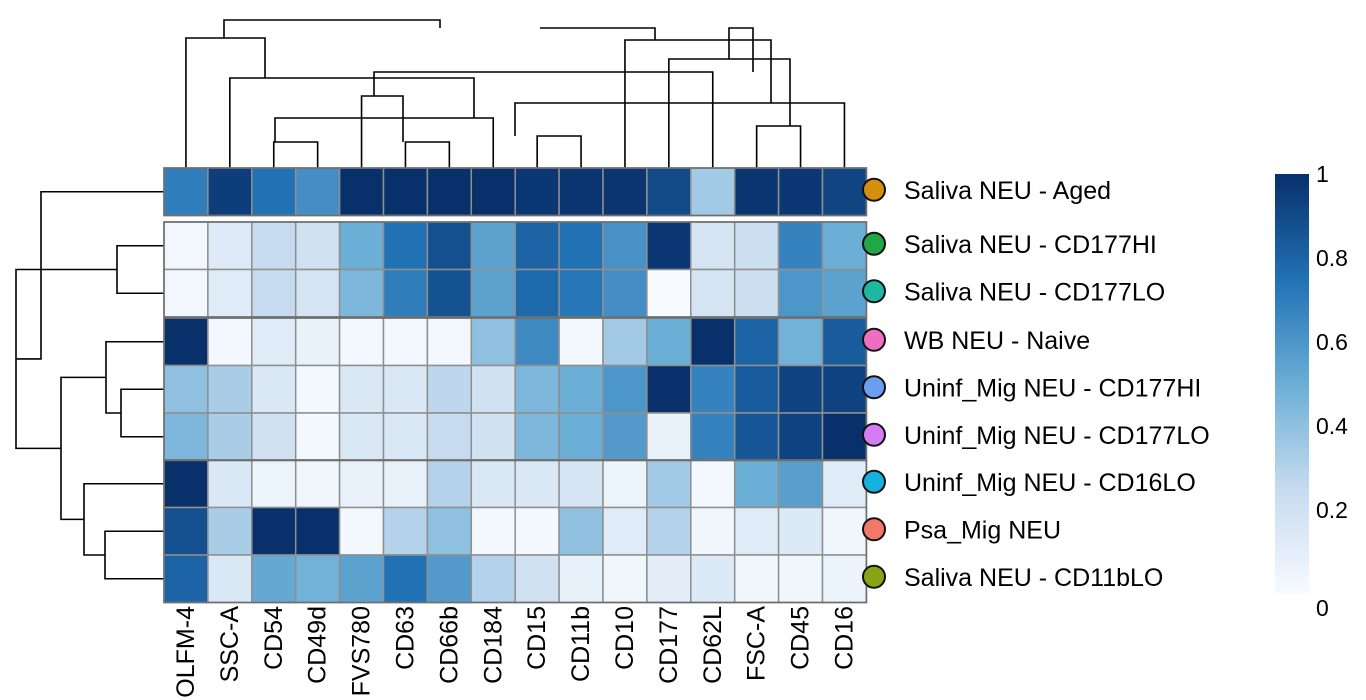  I want to click on row-label: Uninf_Mig NEU - CD177LO, so click(1057, 436).